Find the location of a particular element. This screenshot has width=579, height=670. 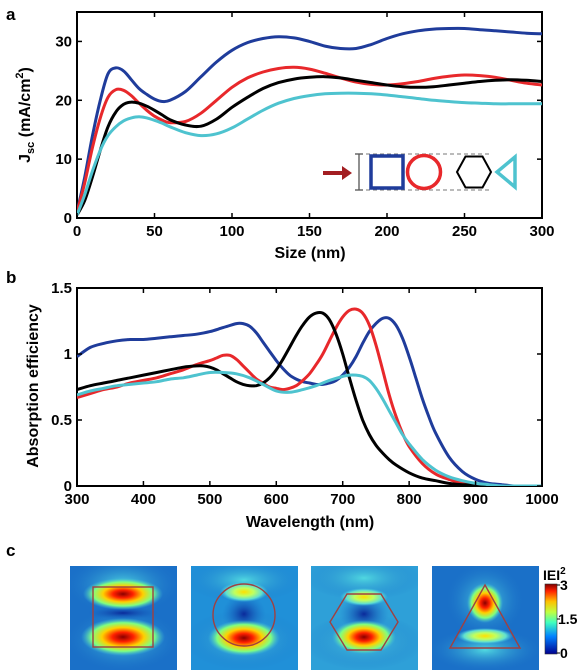

chart-b-ytick-label: 0.5 is located at coordinates (61, 420).